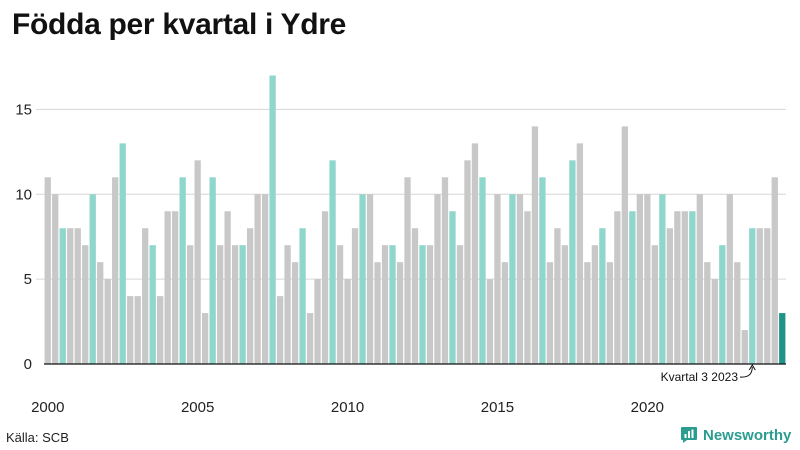 Image resolution: width=800 pixels, height=450 pixels. I want to click on source-label: Källa: SCB, so click(37, 437).